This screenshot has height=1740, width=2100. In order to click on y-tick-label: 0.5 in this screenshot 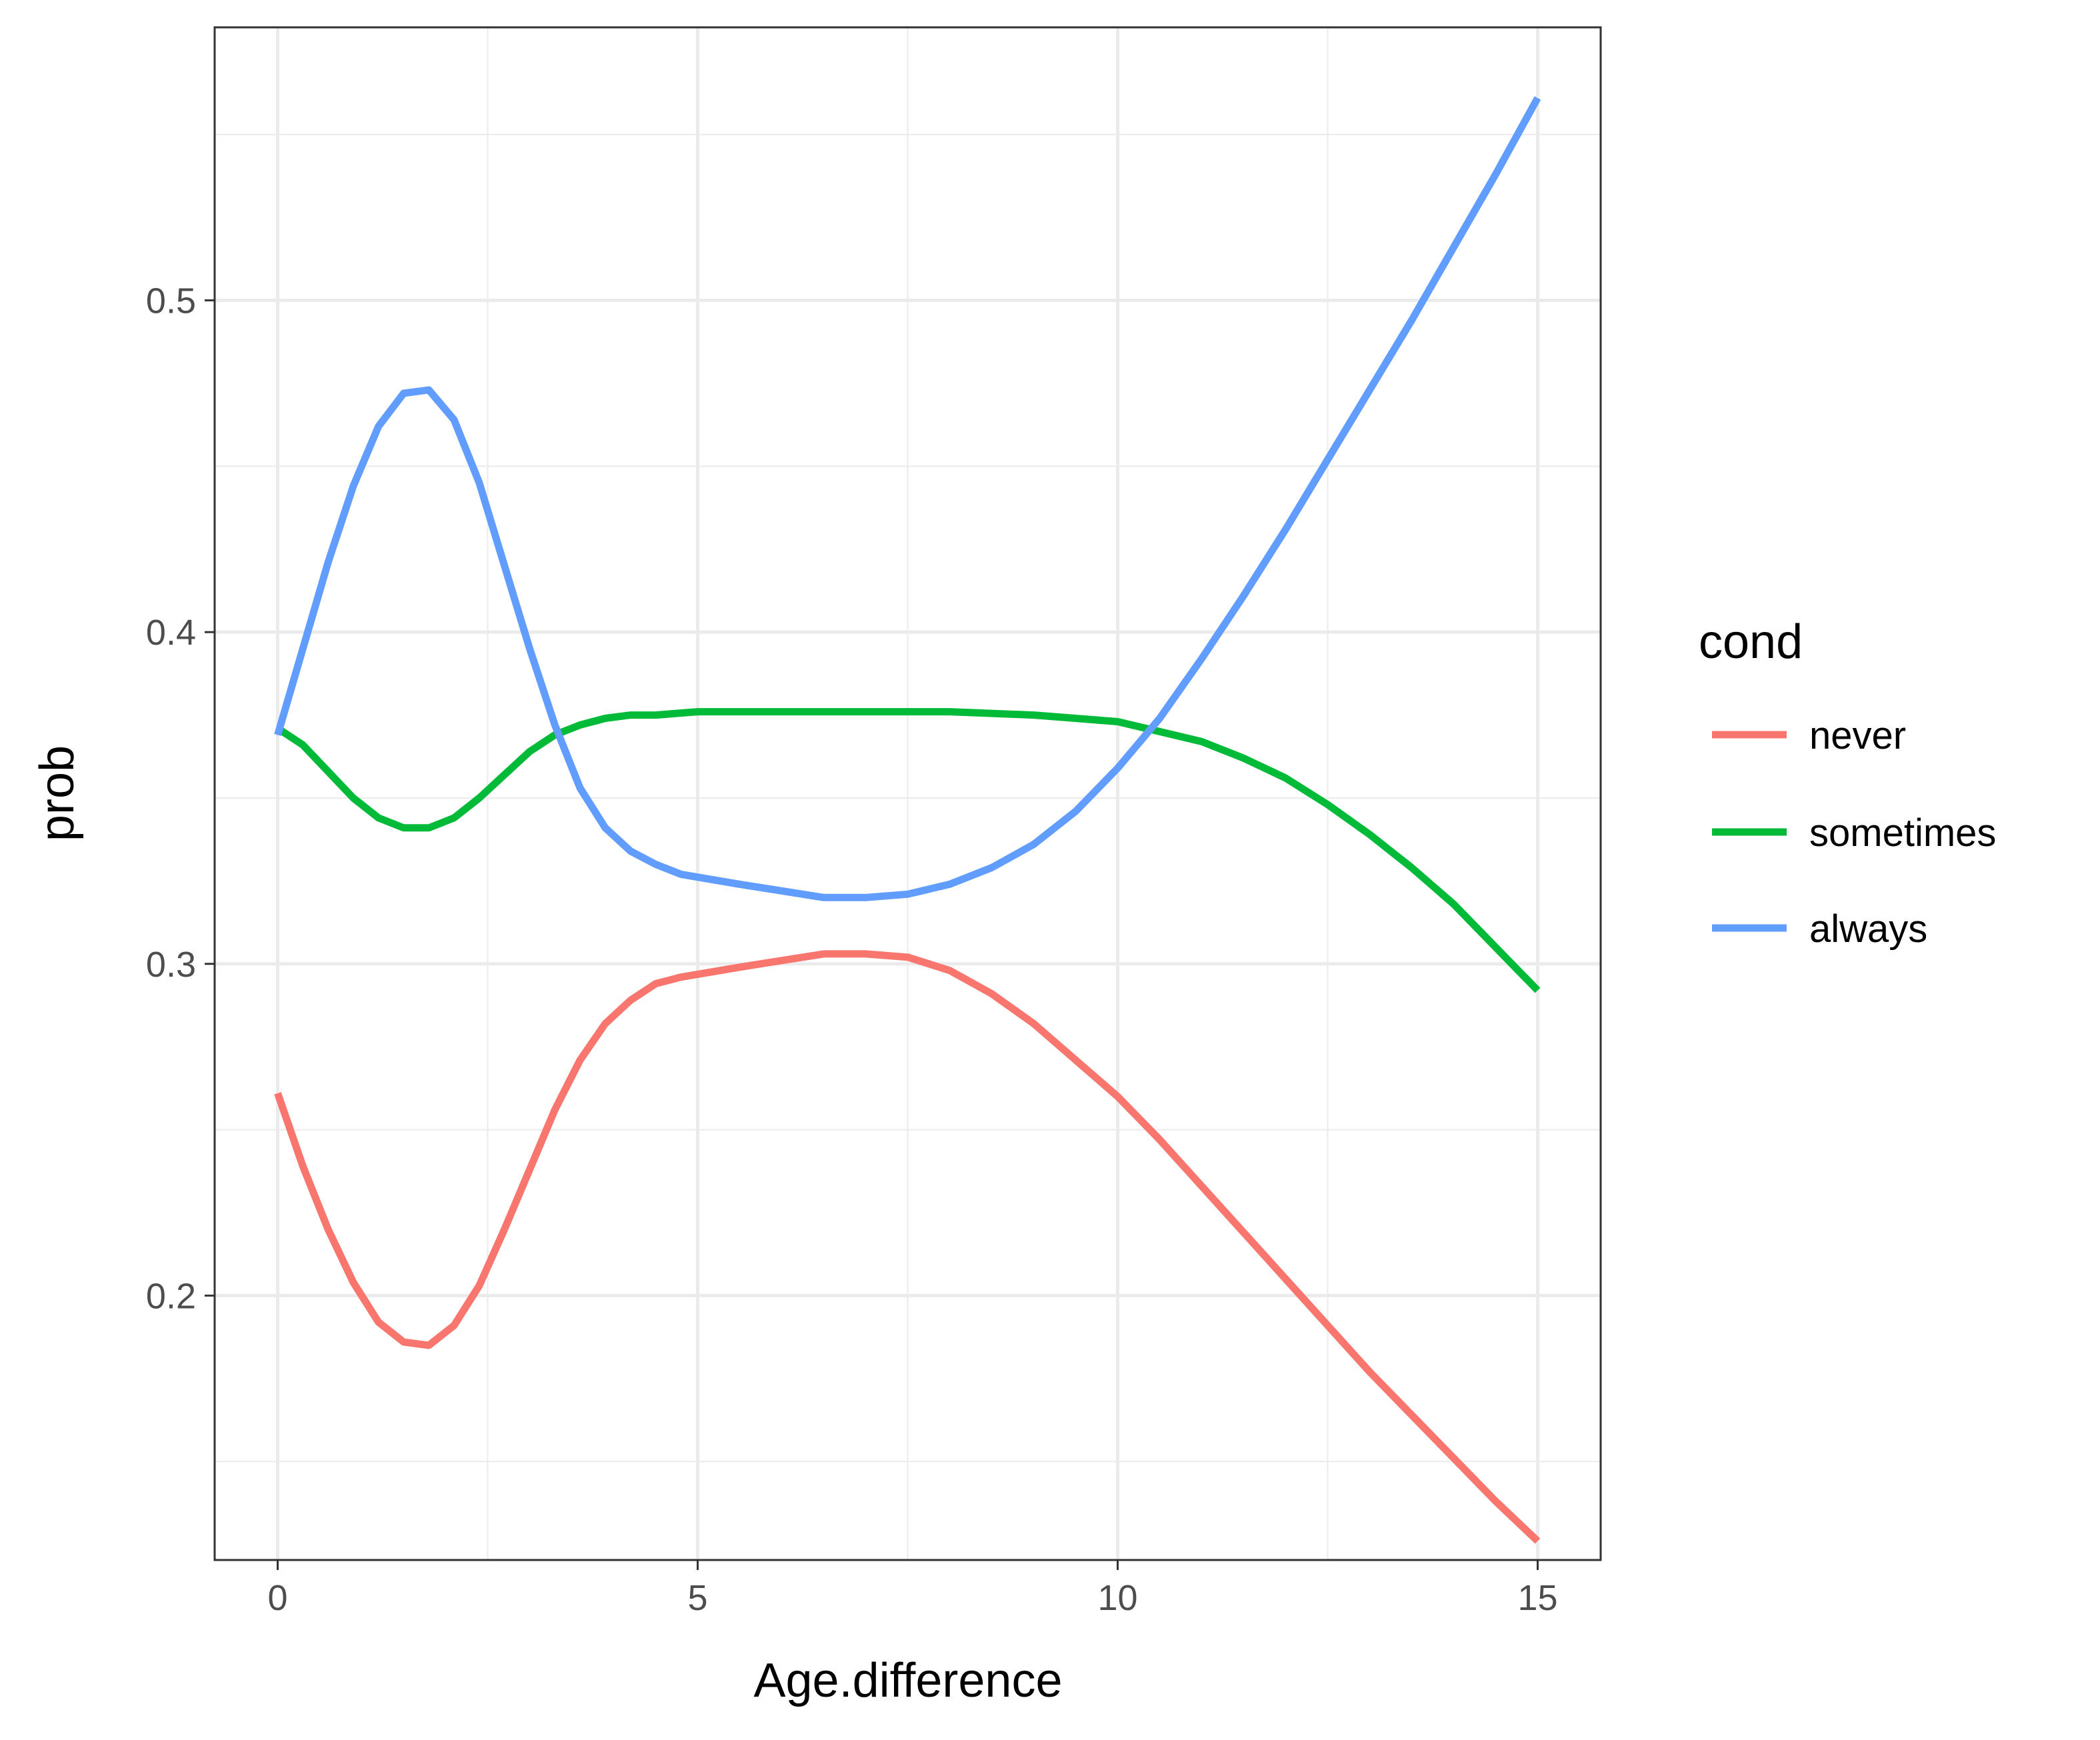, I will do `click(171, 301)`.